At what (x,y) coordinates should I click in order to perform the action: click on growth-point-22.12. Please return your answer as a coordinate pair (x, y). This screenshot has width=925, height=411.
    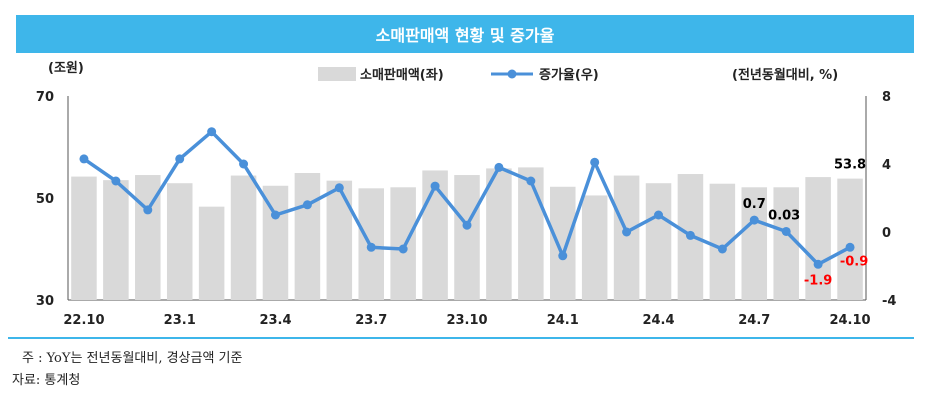
    Looking at the image, I should click on (148, 210).